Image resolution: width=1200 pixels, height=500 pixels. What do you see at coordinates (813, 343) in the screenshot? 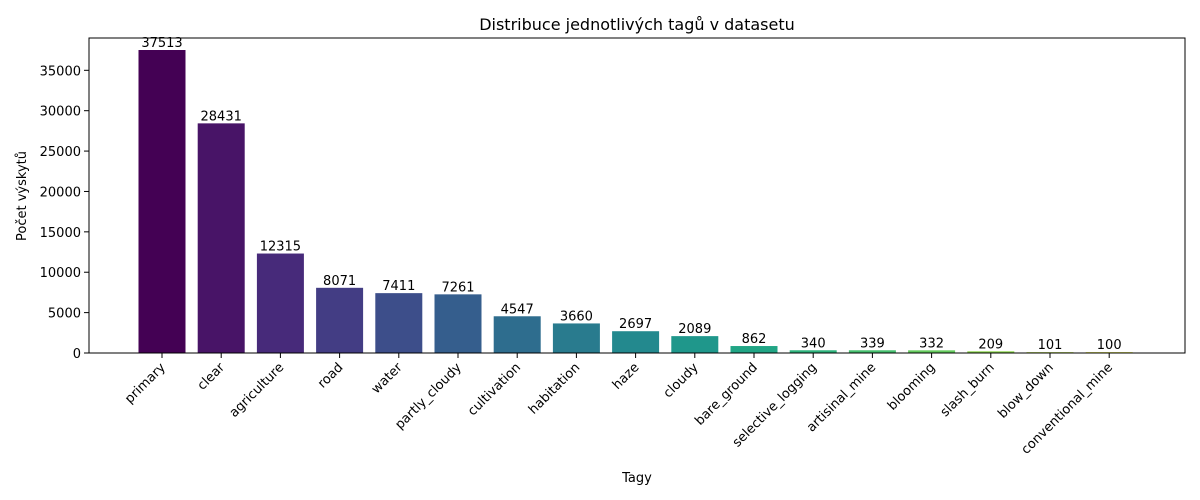
I see `value-label: 340` at bounding box center [813, 343].